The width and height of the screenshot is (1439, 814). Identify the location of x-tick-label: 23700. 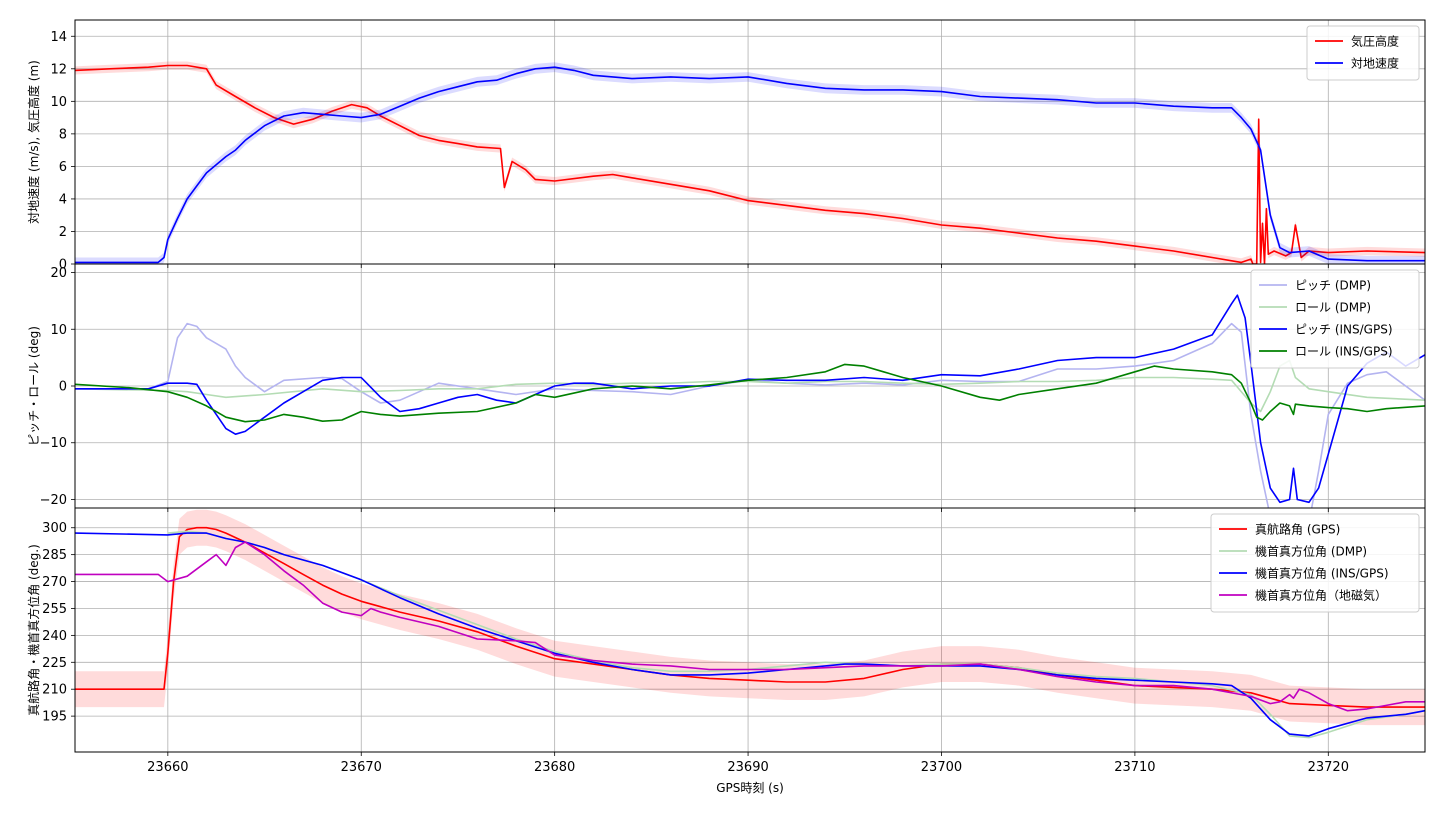
(941, 767).